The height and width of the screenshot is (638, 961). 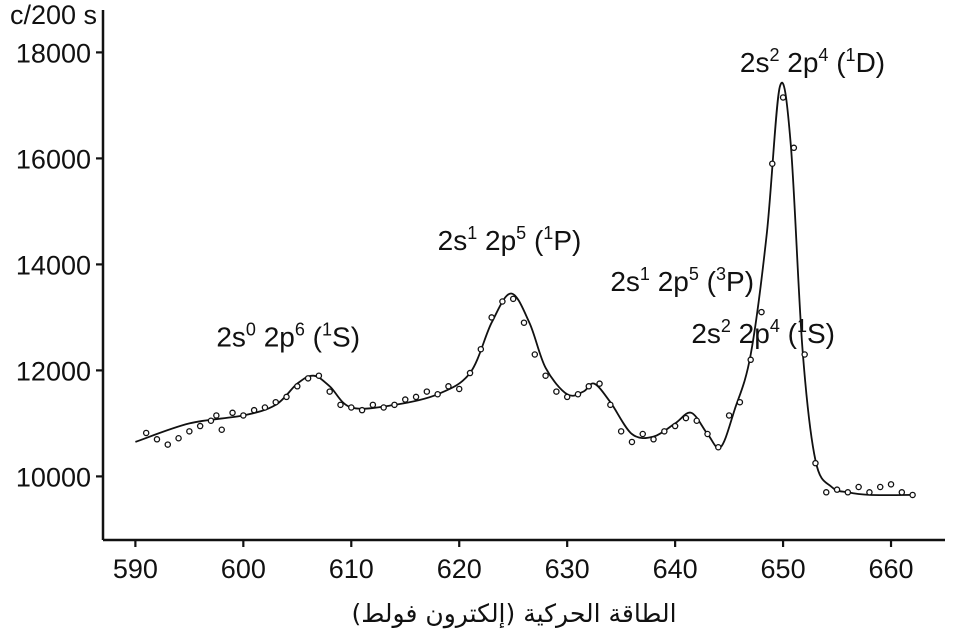 I want to click on peak-annotation: 2s2 2p4 (1D), so click(x=812, y=61).